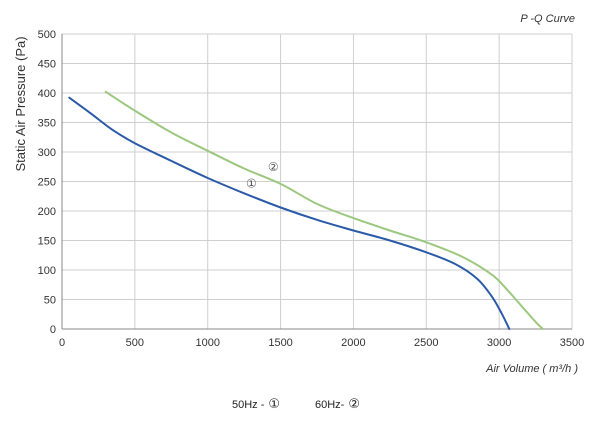 The height and width of the screenshot is (427, 600). What do you see at coordinates (547, 19) in the screenshot?
I see `chart-title: P -Q Curve` at bounding box center [547, 19].